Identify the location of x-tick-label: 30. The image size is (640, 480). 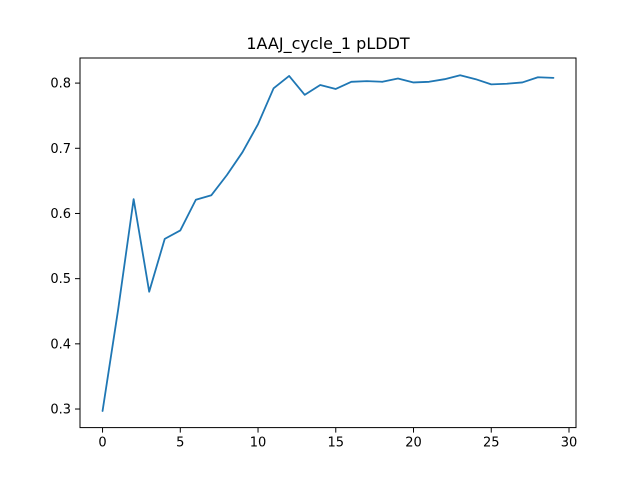
(569, 443).